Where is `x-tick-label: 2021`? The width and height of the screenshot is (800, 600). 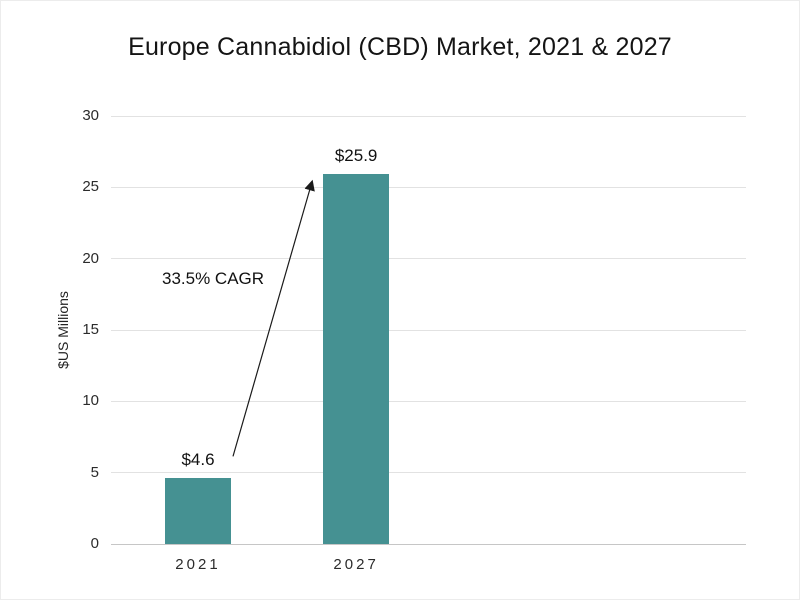 x-tick-label: 2021 is located at coordinates (198, 564).